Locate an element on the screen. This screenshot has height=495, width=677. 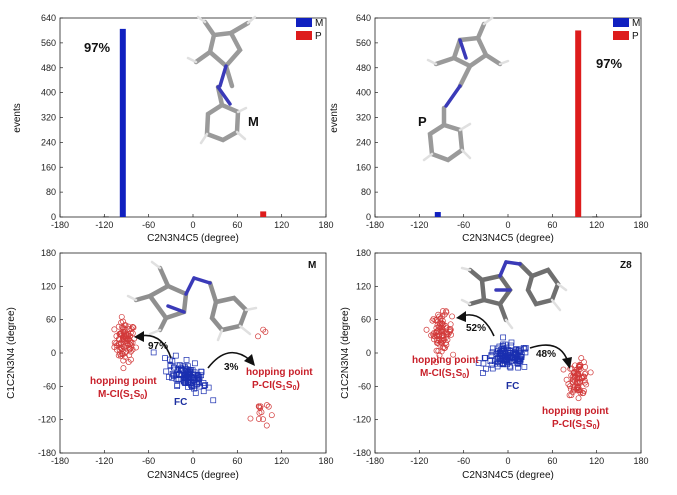
arrow-right-percent: 48% is located at coordinates (546, 354).